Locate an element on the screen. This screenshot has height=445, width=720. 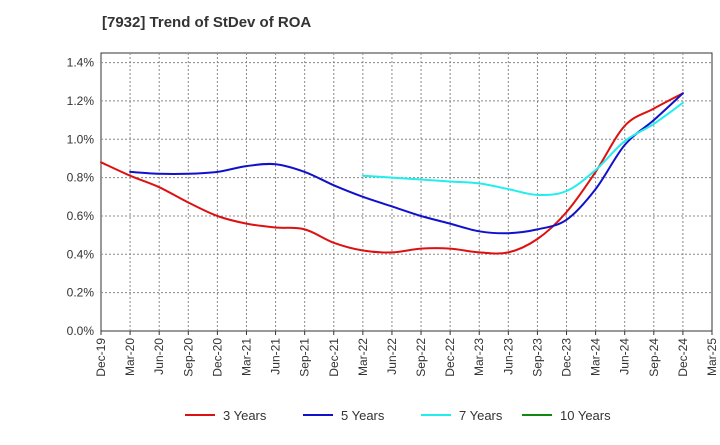
y-tick-label: 0.4% is located at coordinates (81, 254).